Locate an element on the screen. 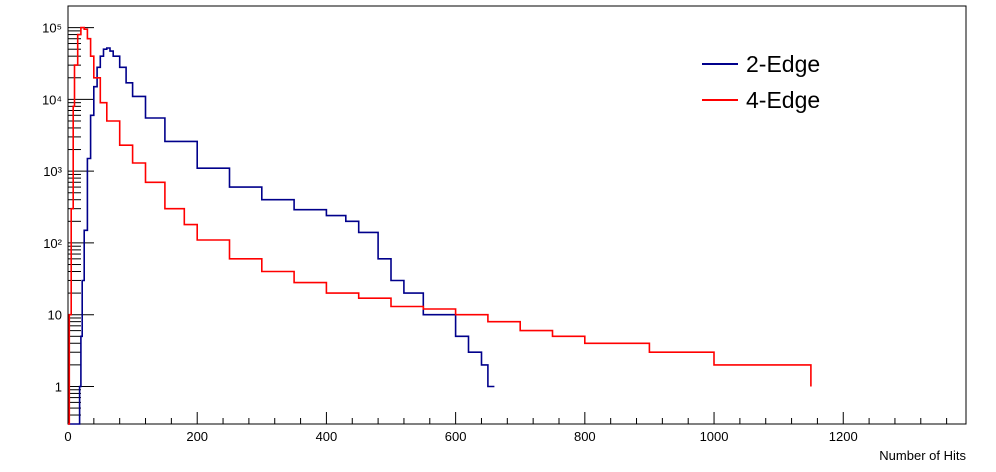 This screenshot has height=472, width=996. x-tick-label: 200 is located at coordinates (197, 436).